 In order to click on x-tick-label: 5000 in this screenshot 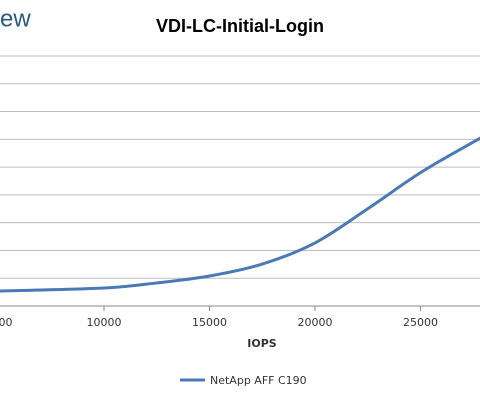, I will do `click(6, 322)`.